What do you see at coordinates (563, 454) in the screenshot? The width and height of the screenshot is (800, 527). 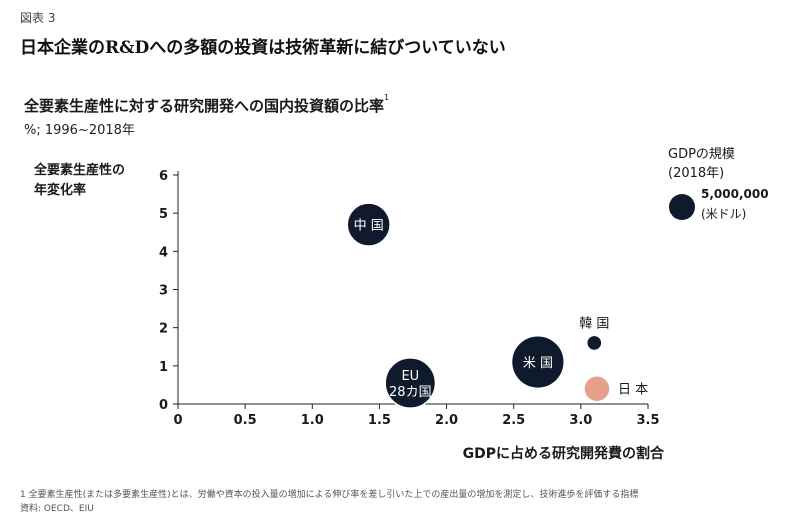 I see `x-axis-label: GDPに占める研究開発費の割合` at bounding box center [563, 454].